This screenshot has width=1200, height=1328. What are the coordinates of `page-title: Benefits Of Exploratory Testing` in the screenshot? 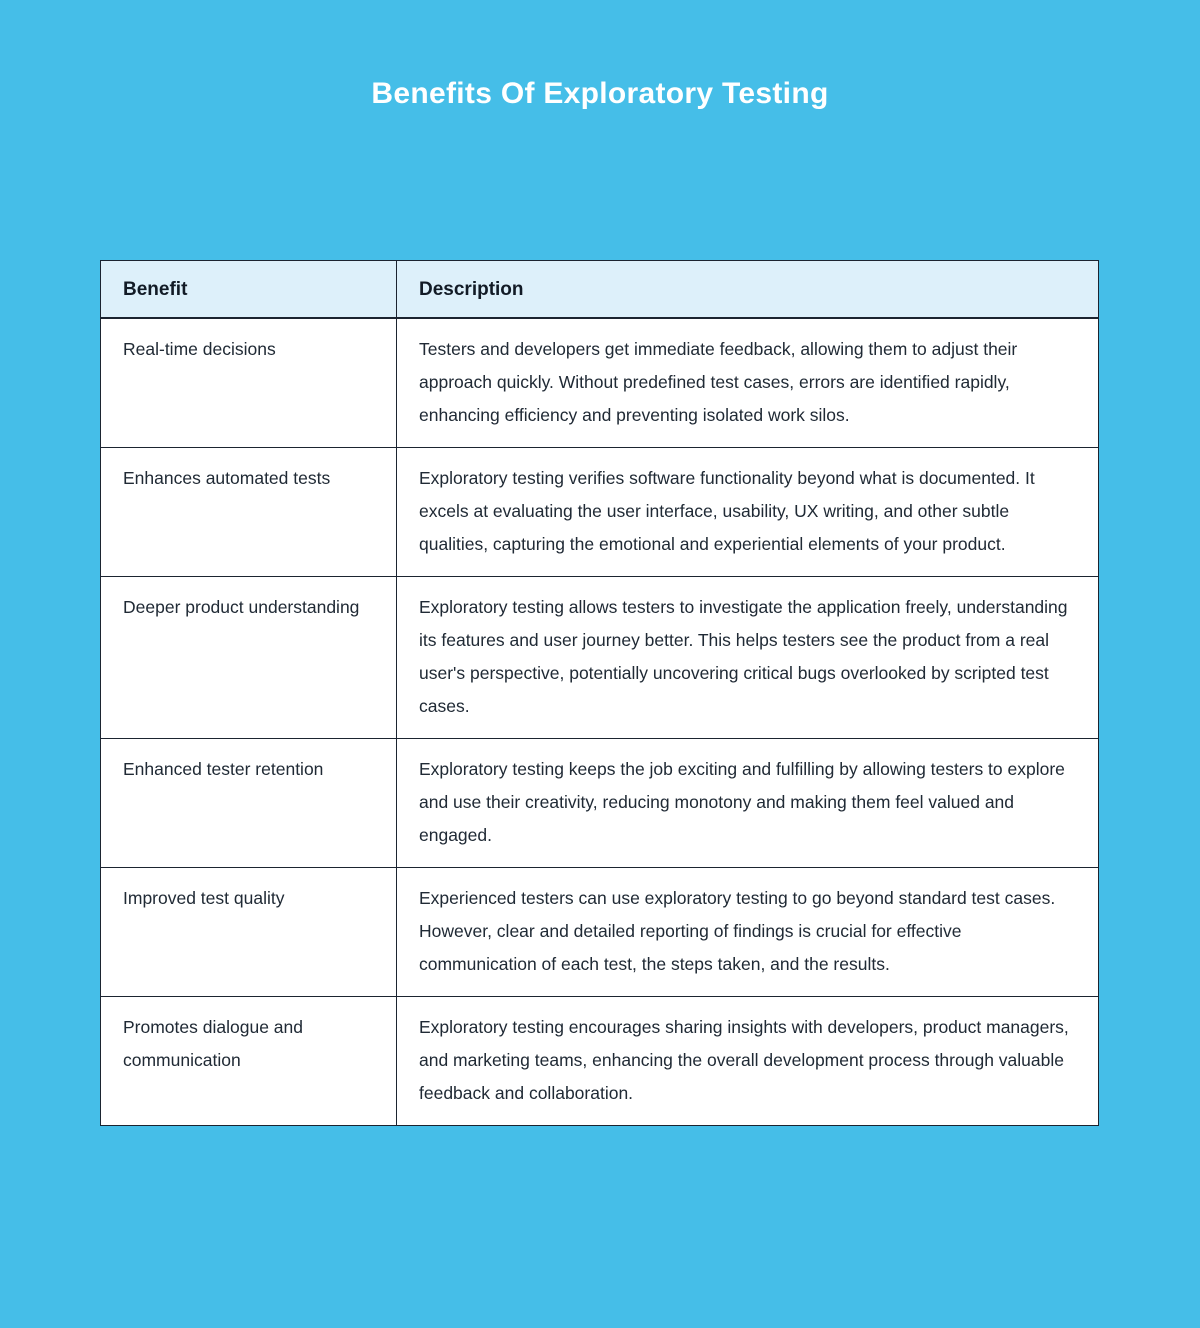 It's located at (600, 93).